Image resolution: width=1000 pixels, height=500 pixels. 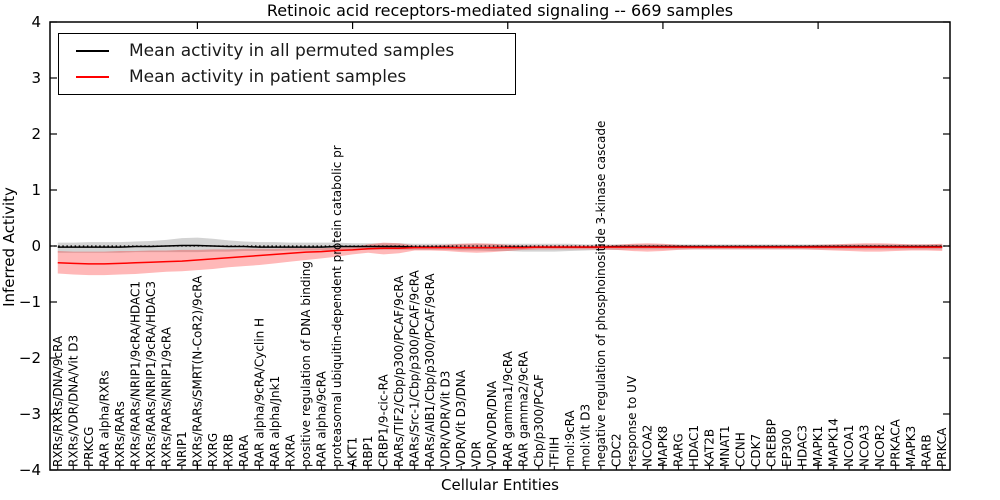 I want to click on y-tick-label: −4, so click(x=30, y=470).